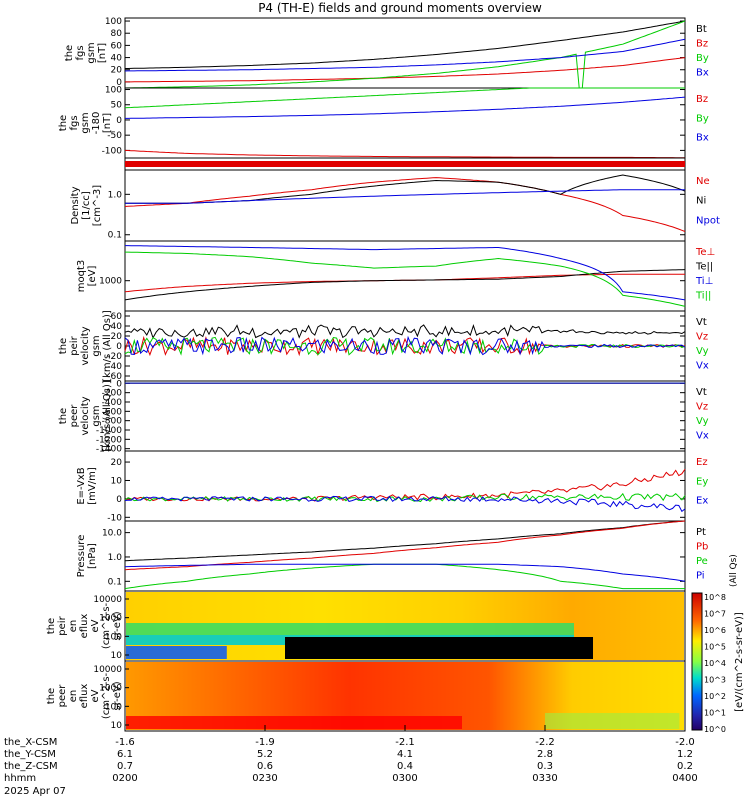 This screenshot has width=750, height=800. I want to click on xaxis-row-label: hhmm, so click(20, 778).